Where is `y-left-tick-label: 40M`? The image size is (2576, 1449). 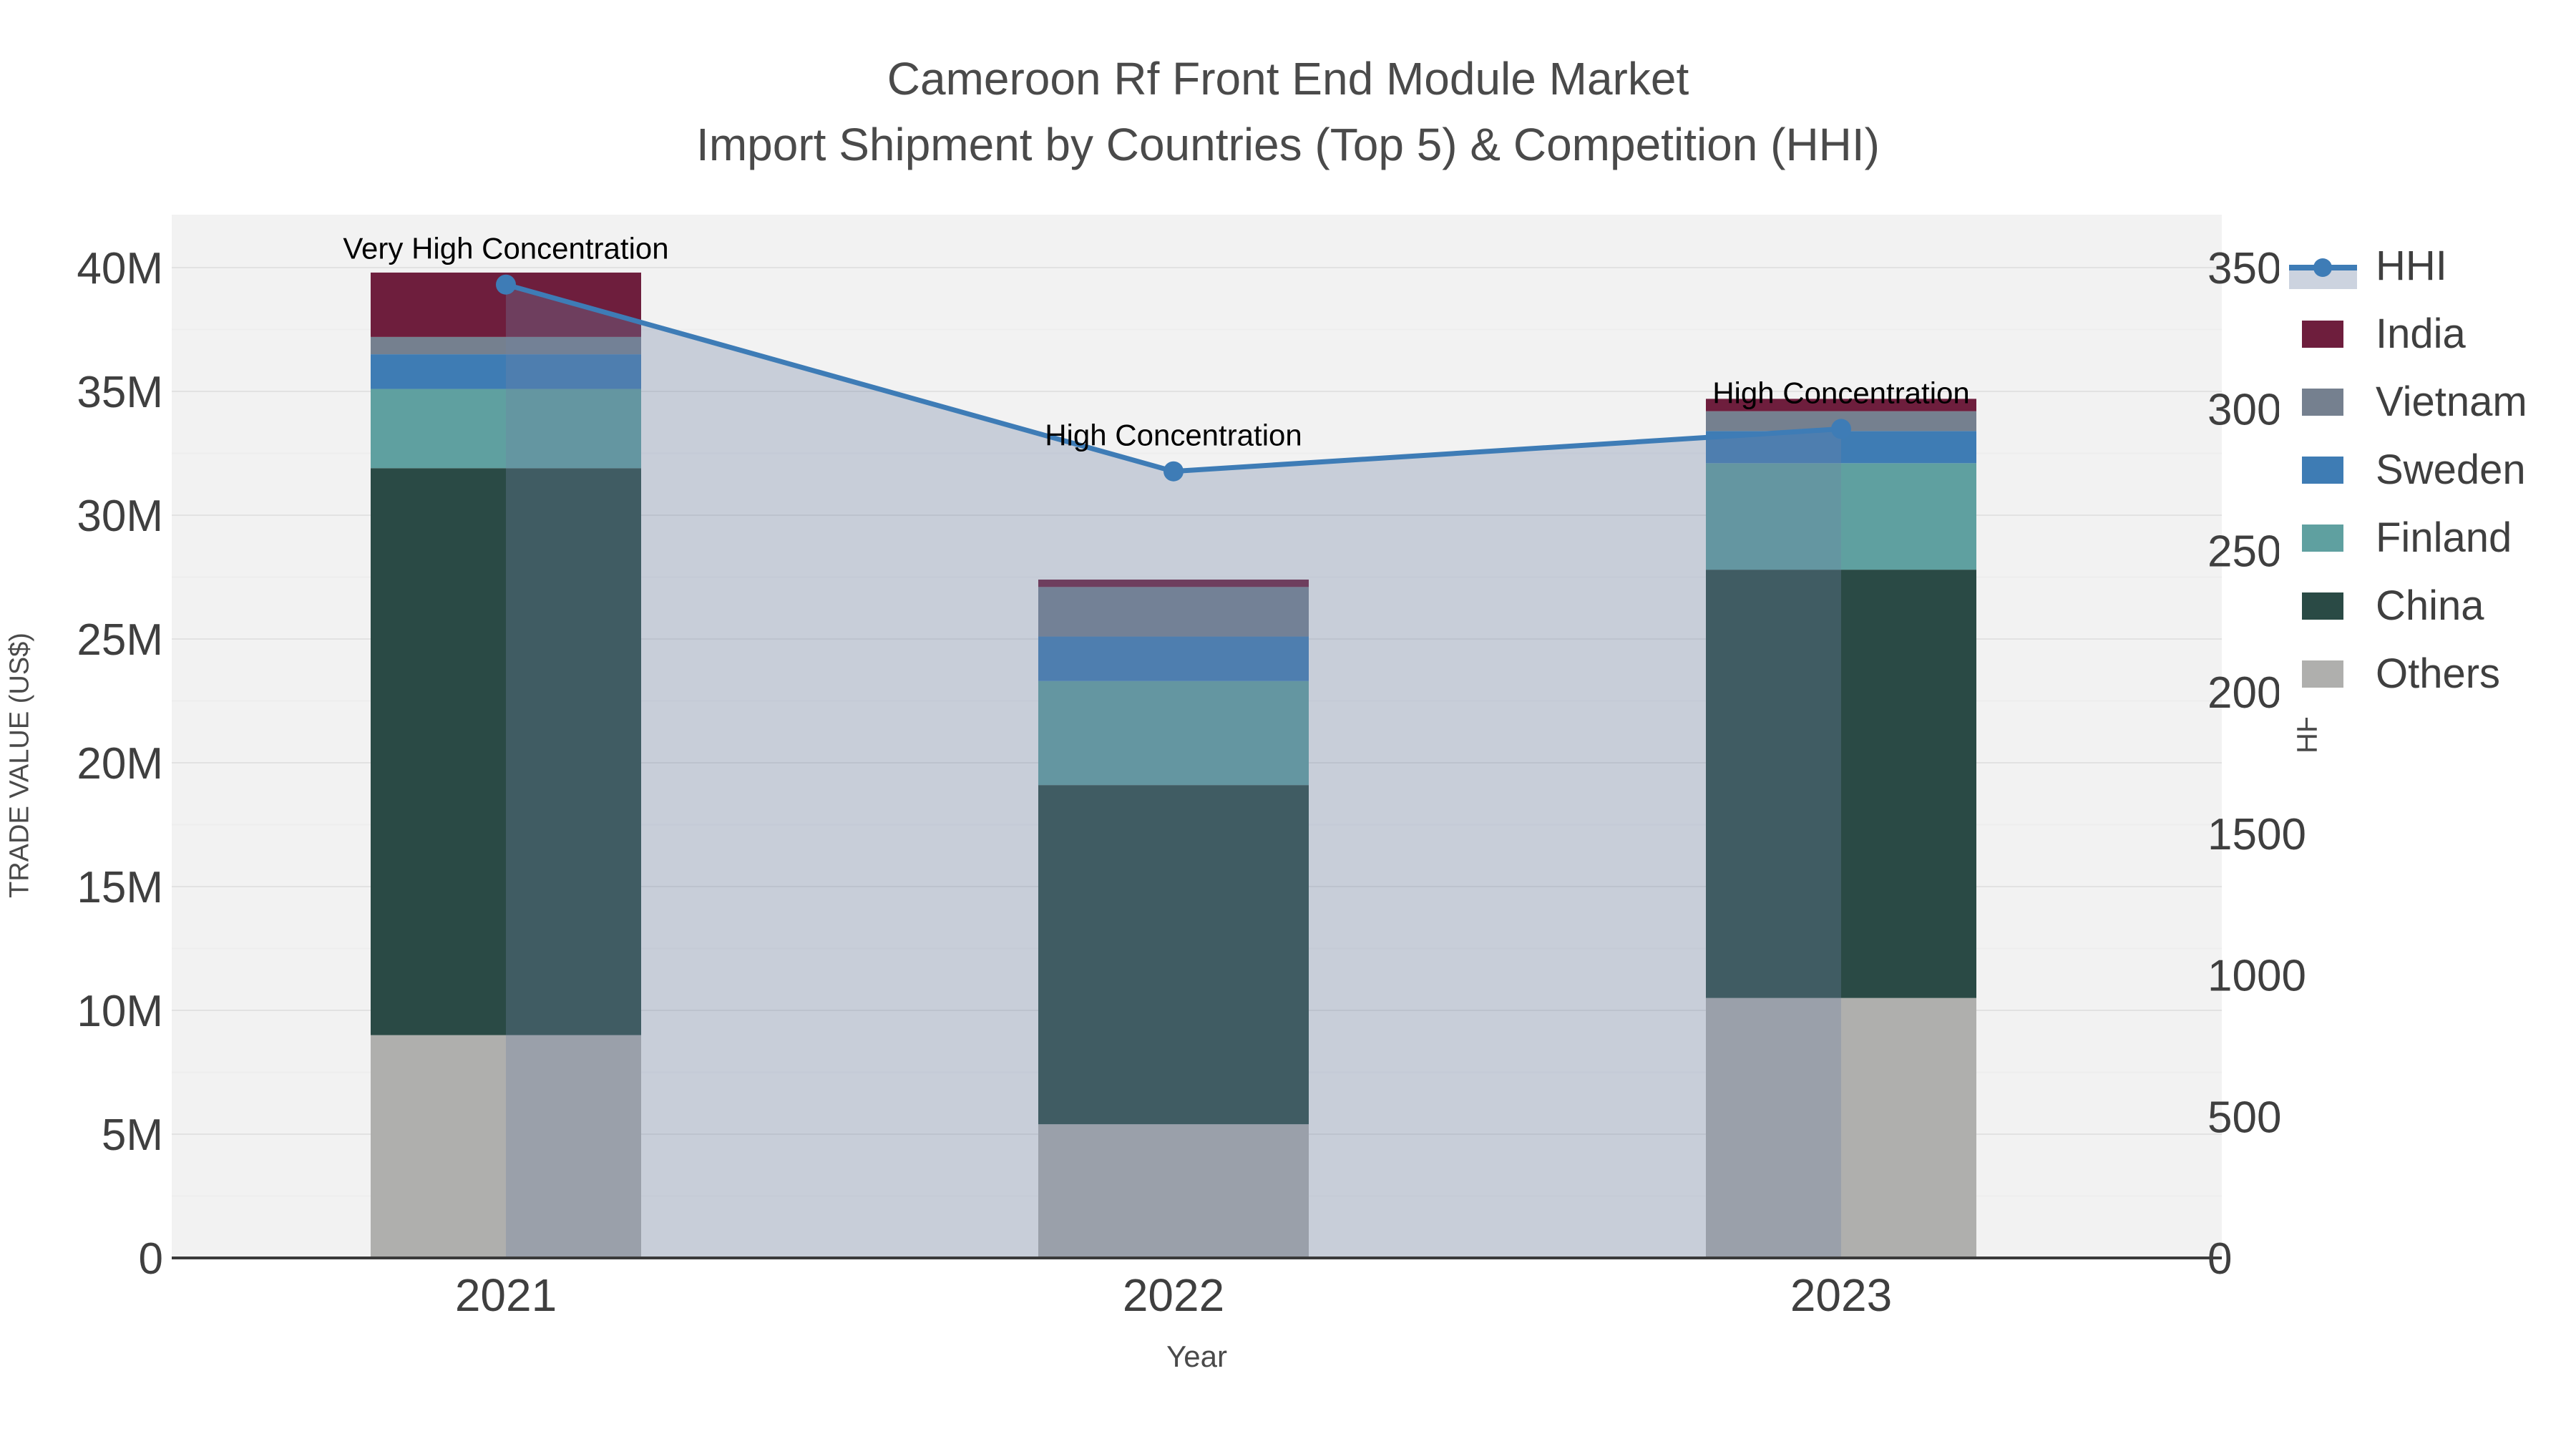 y-left-tick-label: 40M is located at coordinates (120, 268).